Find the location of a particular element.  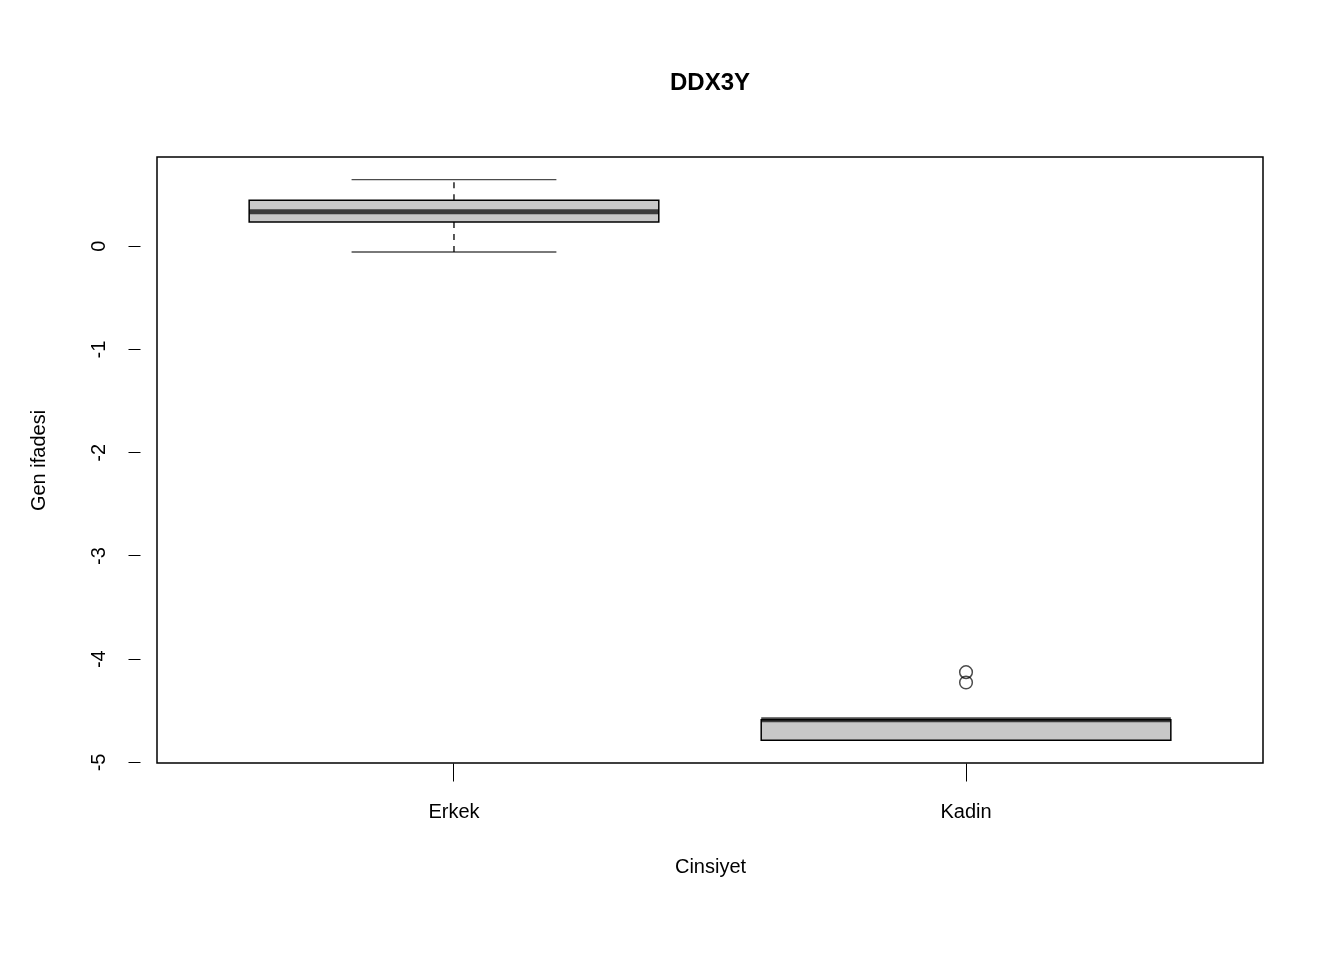

x-axis-title: Cinsiyet is located at coordinates (710, 865).